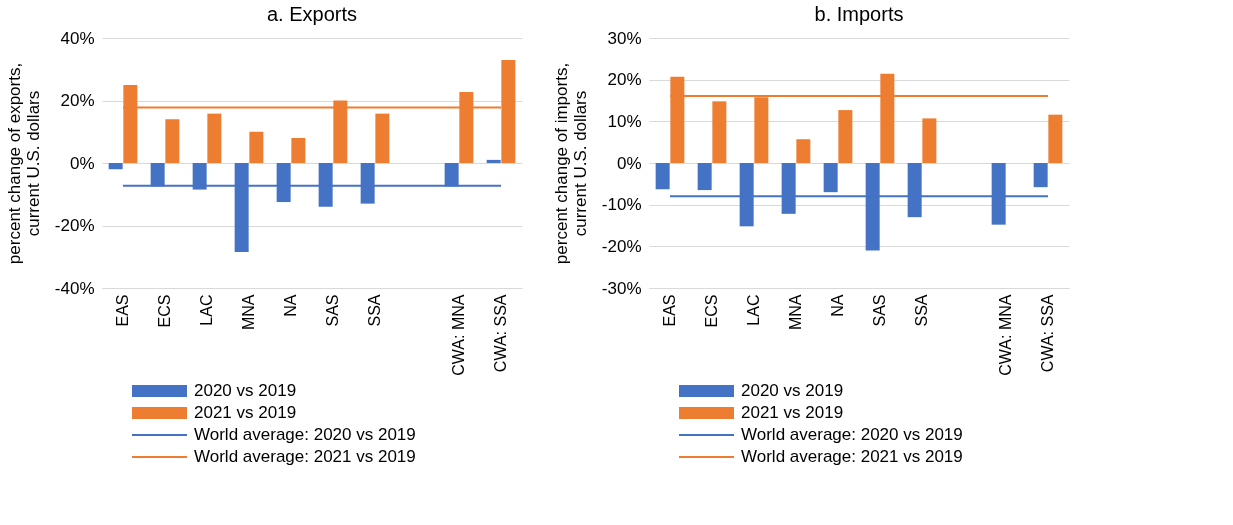  Describe the element at coordinates (74, 288) in the screenshot. I see `y-tick-label: -40%` at that location.